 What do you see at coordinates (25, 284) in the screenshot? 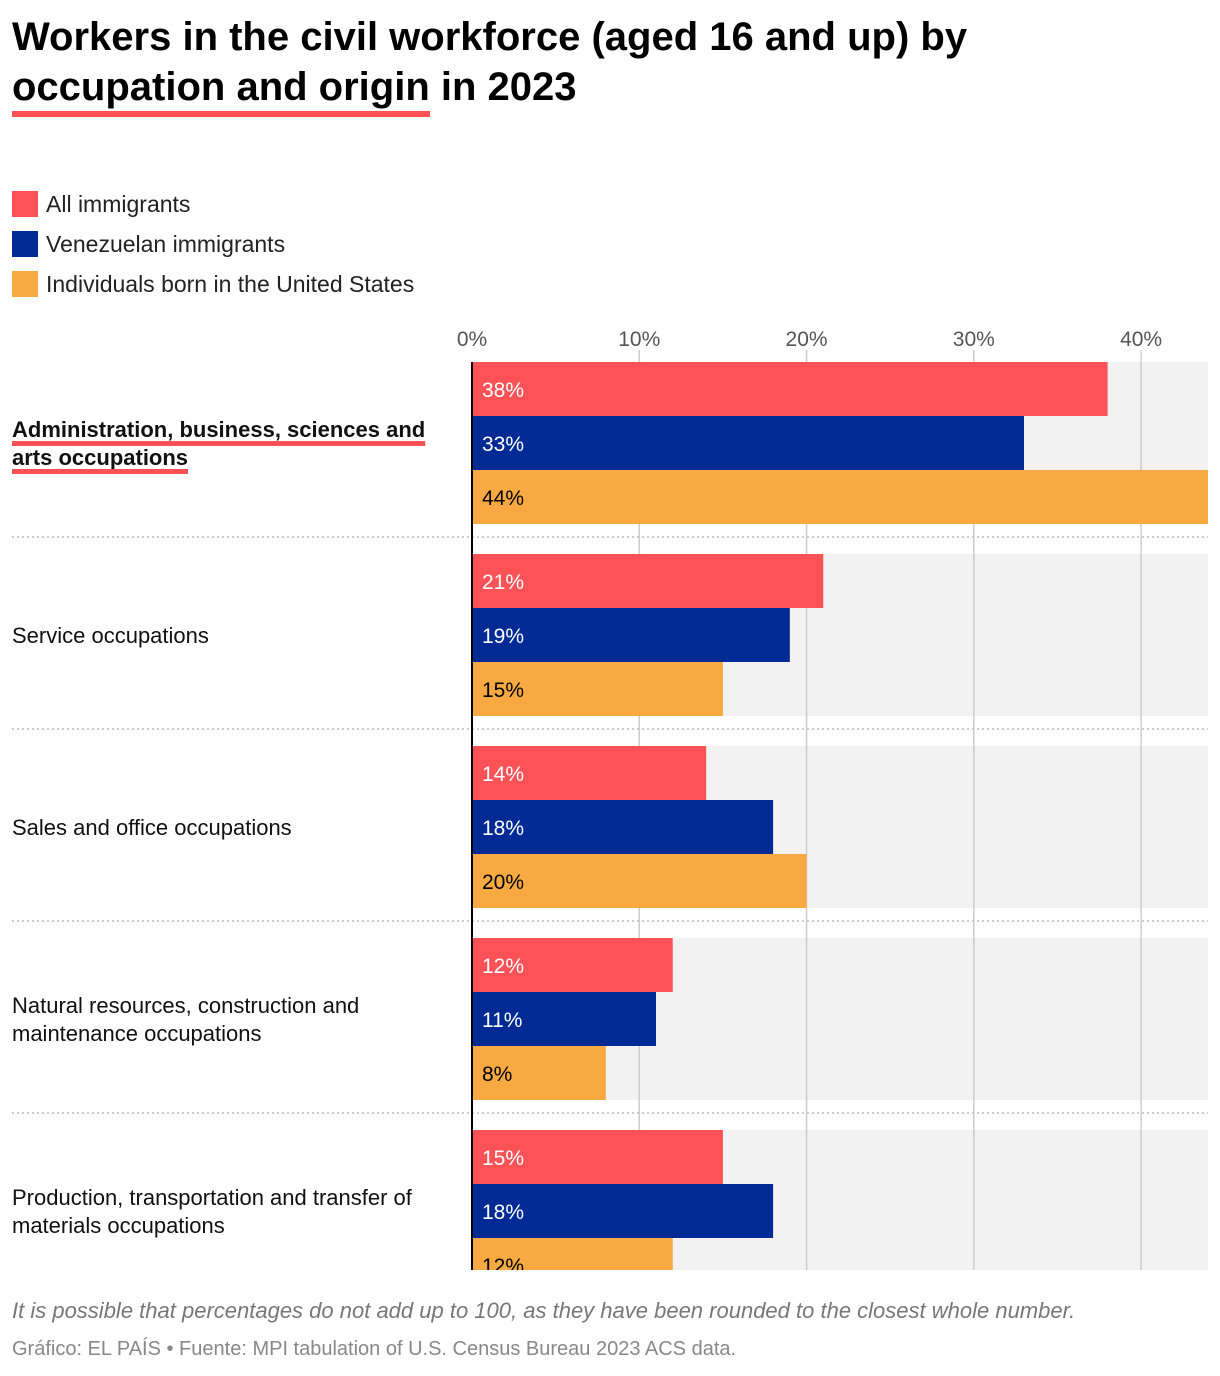
I see `legend-swatch-us-born` at bounding box center [25, 284].